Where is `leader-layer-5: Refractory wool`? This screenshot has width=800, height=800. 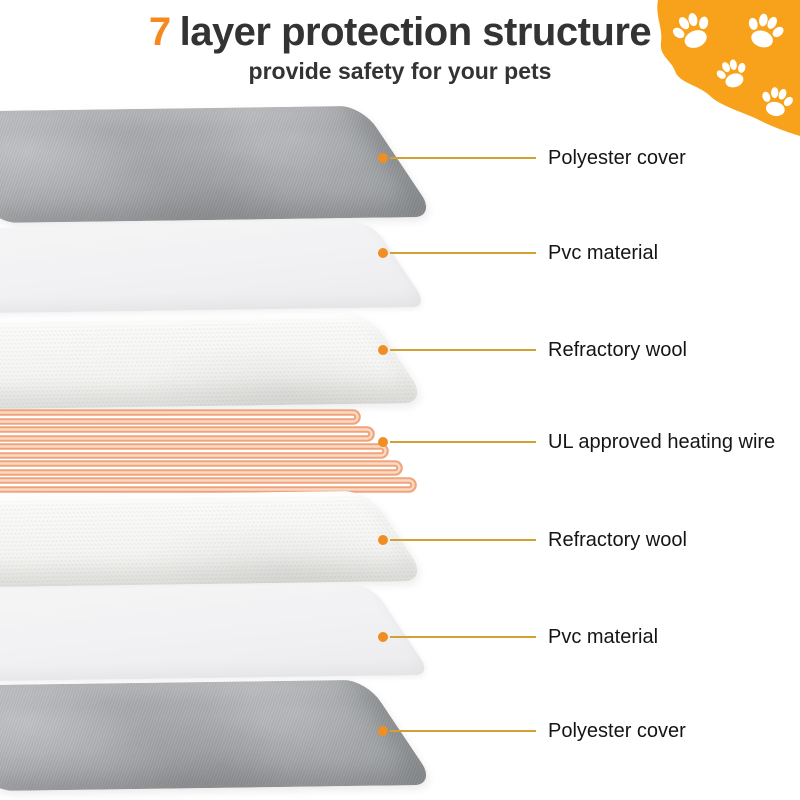 leader-layer-5: Refractory wool is located at coordinates (532, 540).